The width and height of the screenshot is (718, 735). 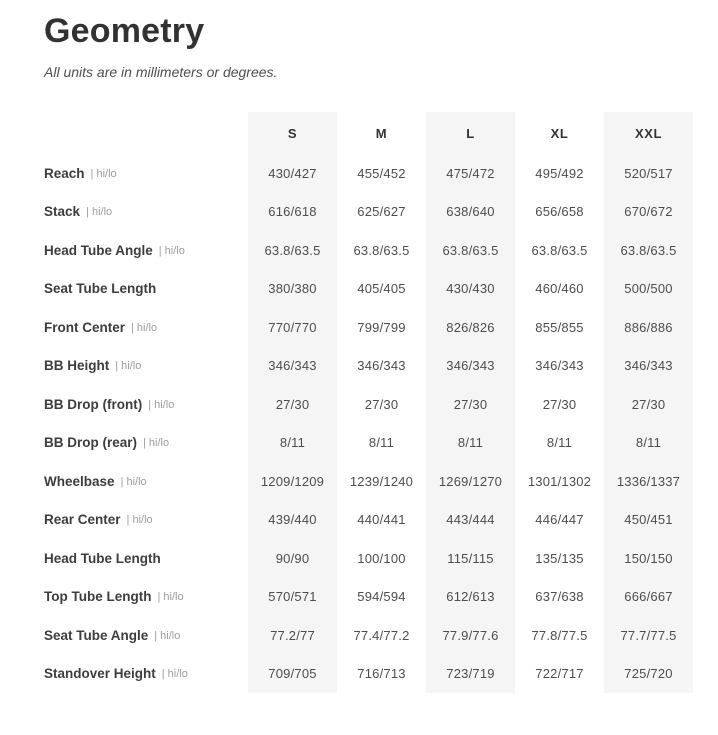 What do you see at coordinates (648, 481) in the screenshot?
I see `geometry-value-cell: 1336/1337` at bounding box center [648, 481].